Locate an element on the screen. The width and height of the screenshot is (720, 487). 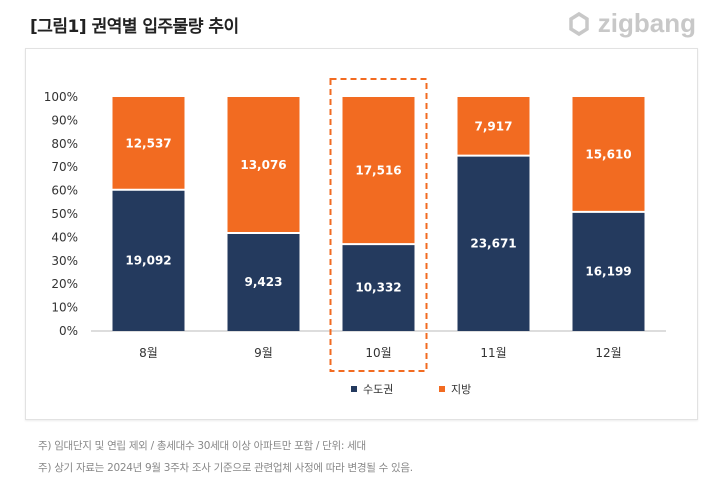
legend-label: 수도권 is located at coordinates (378, 389).